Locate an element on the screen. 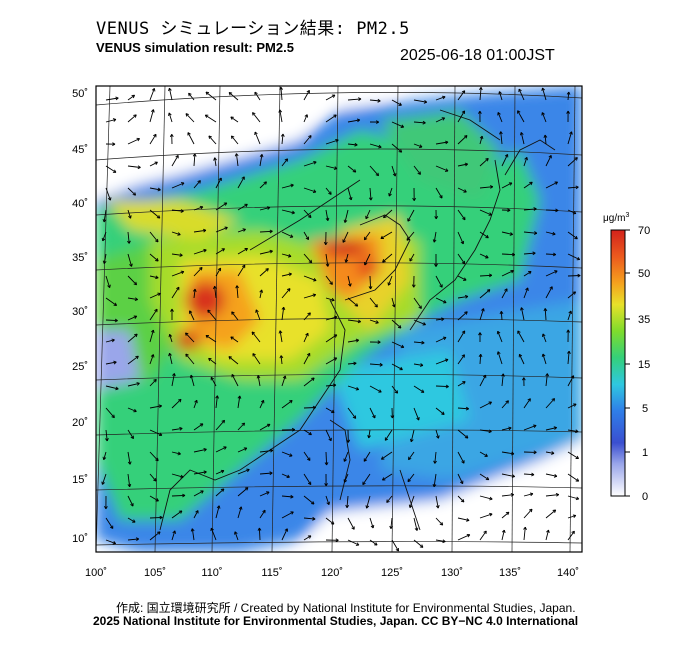 The height and width of the screenshot is (649, 700). colorbar-tick: 5 is located at coordinates (645, 409).